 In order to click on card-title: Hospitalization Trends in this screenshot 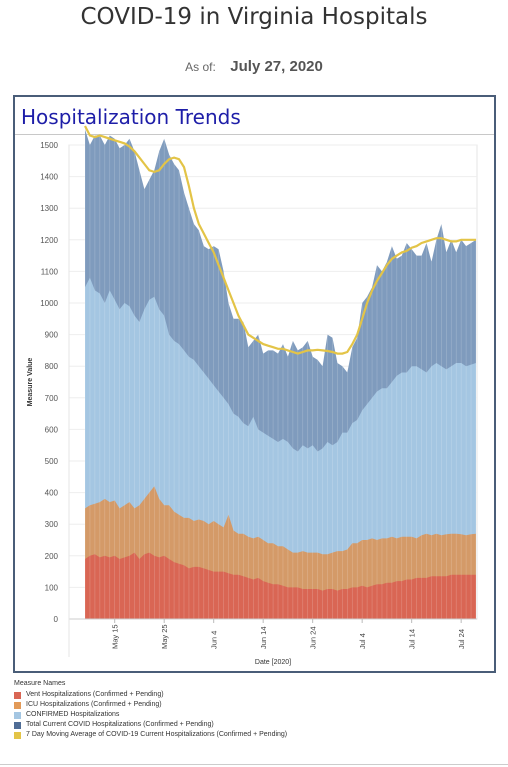, I will do `click(131, 117)`.